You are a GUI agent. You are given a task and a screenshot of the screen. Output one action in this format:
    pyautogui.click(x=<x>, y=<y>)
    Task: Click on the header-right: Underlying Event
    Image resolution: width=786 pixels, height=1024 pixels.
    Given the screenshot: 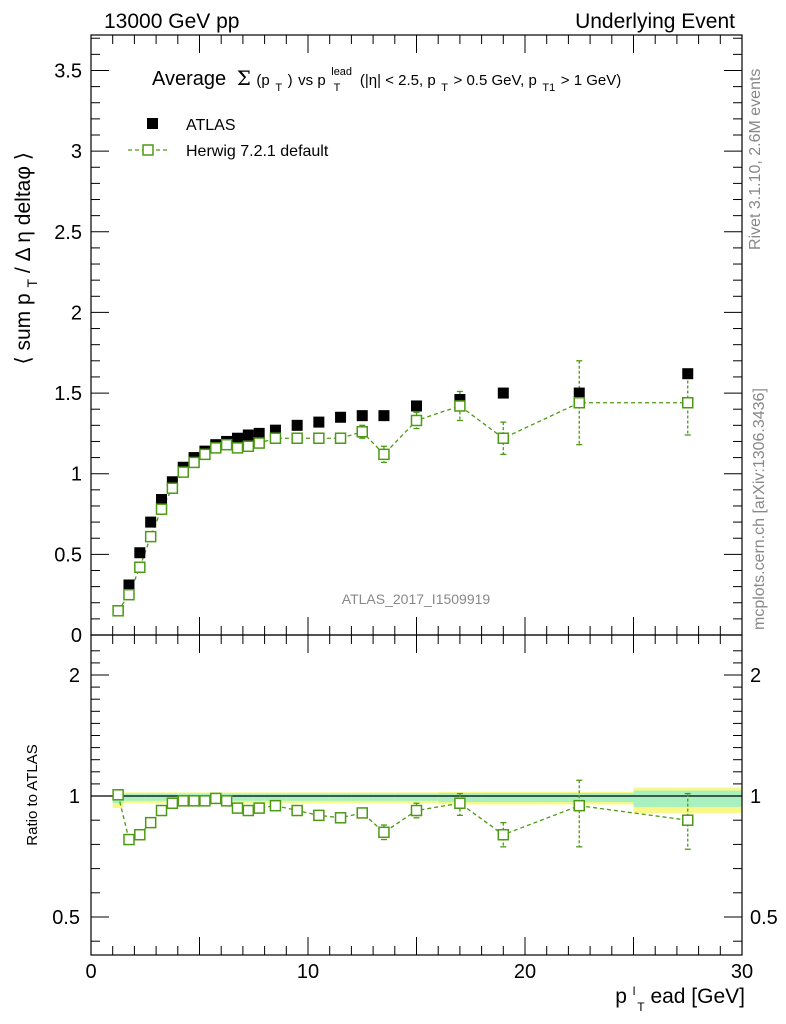 What is the action you would take?
    pyautogui.click(x=655, y=21)
    